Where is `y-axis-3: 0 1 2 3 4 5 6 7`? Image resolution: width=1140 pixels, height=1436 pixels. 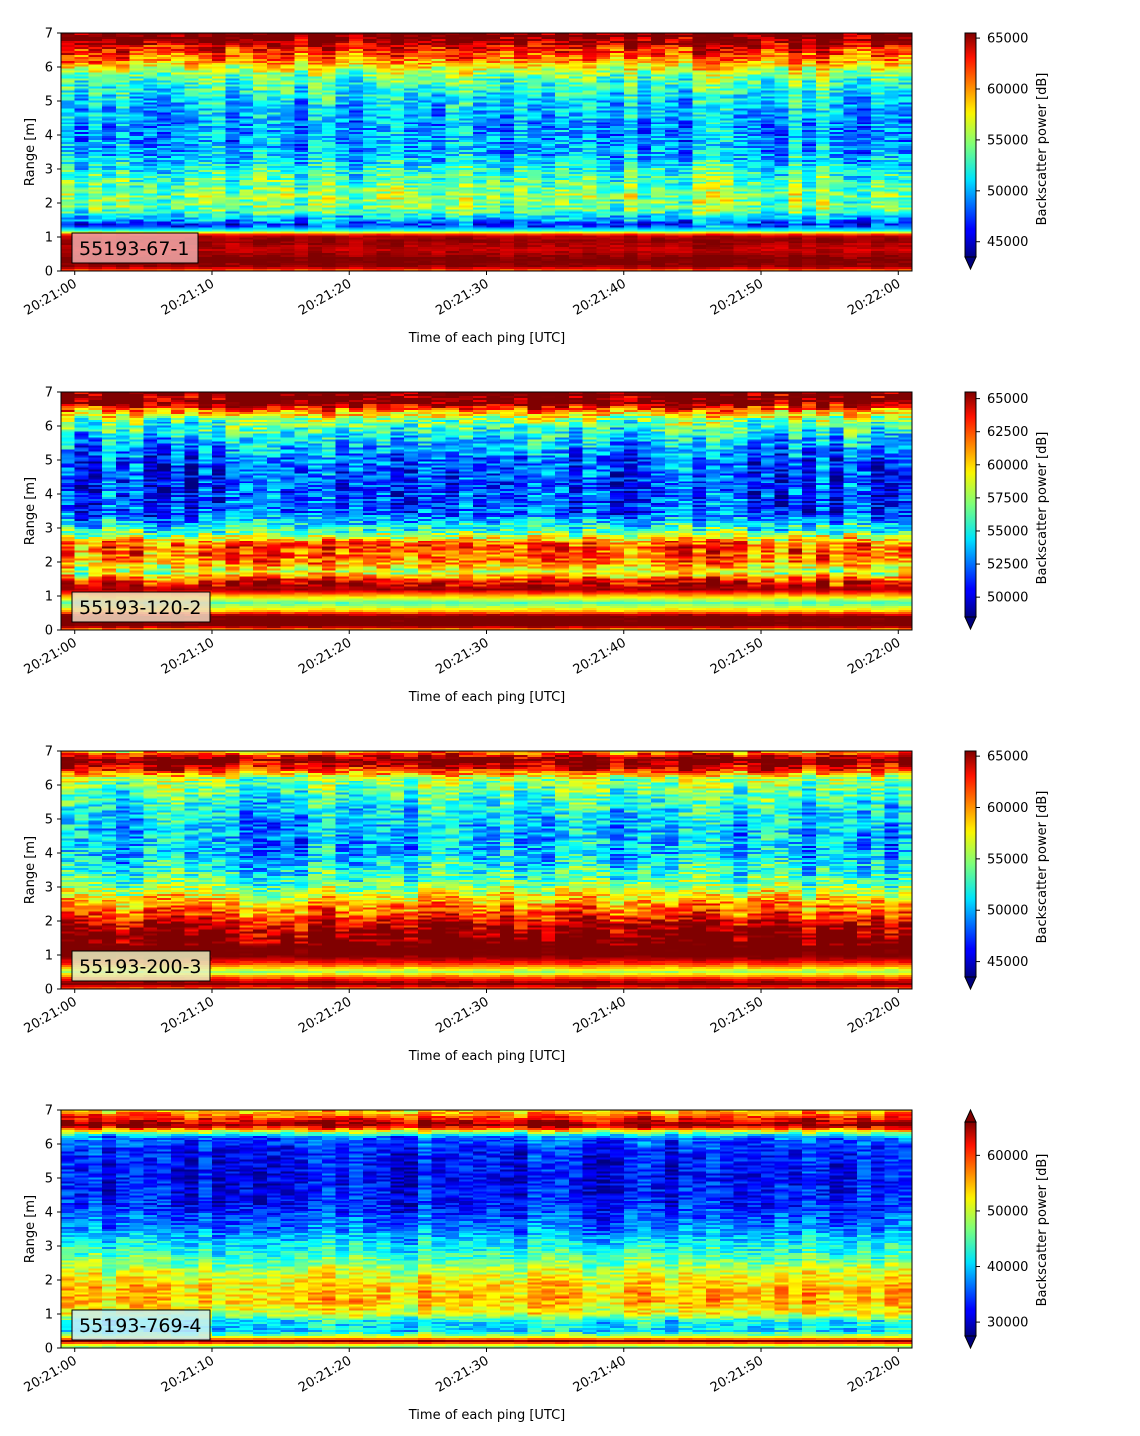 y-axis-3: 0 1 2 3 4 5 6 7 is located at coordinates (53, 871).